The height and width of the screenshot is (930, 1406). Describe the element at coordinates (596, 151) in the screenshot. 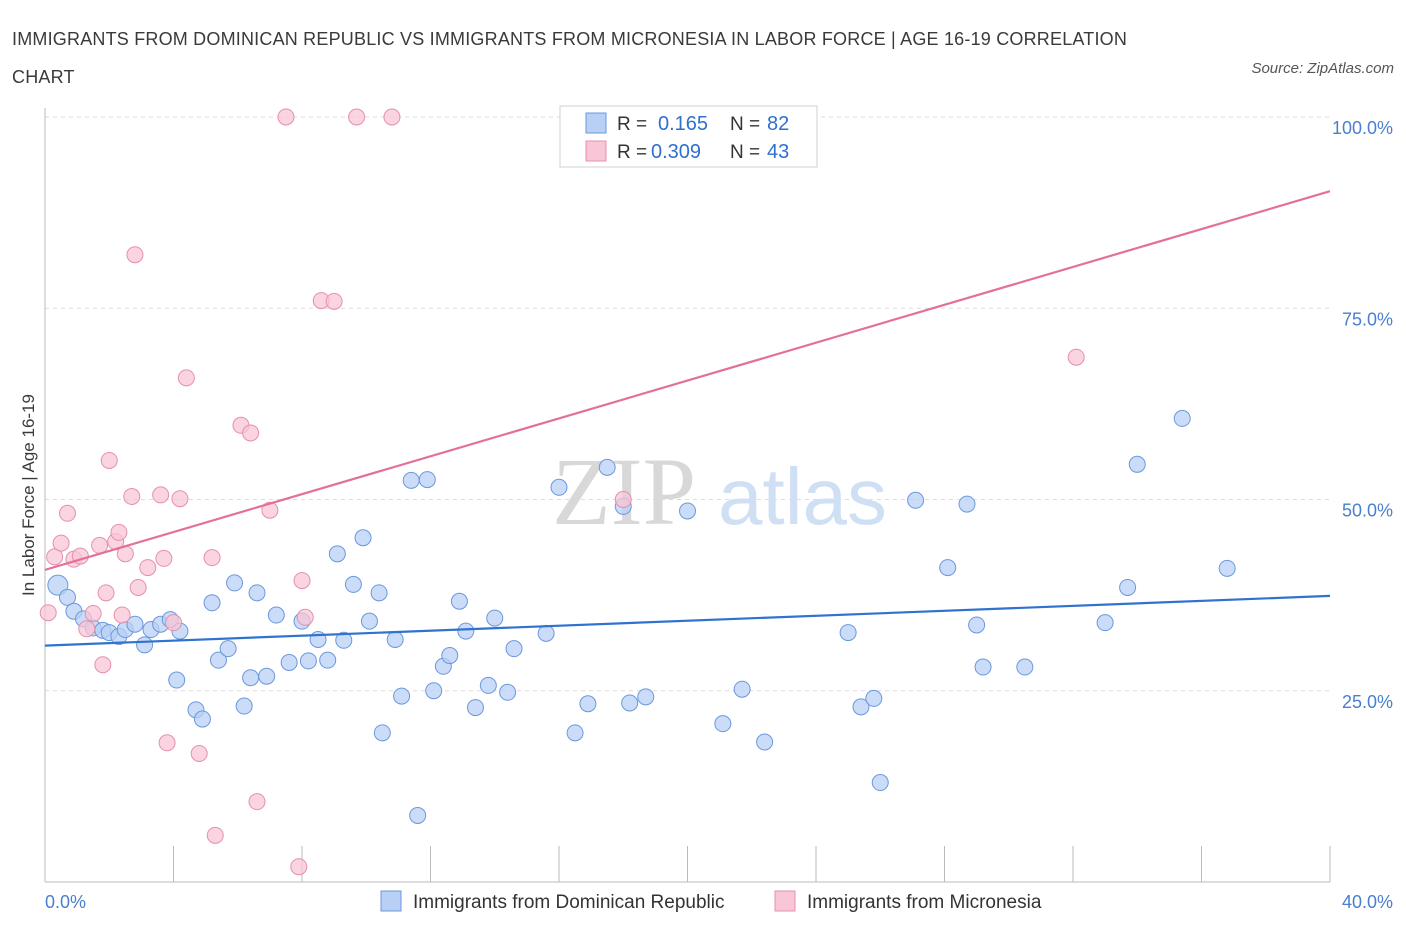

I see `legend-swatch-pink` at that location.